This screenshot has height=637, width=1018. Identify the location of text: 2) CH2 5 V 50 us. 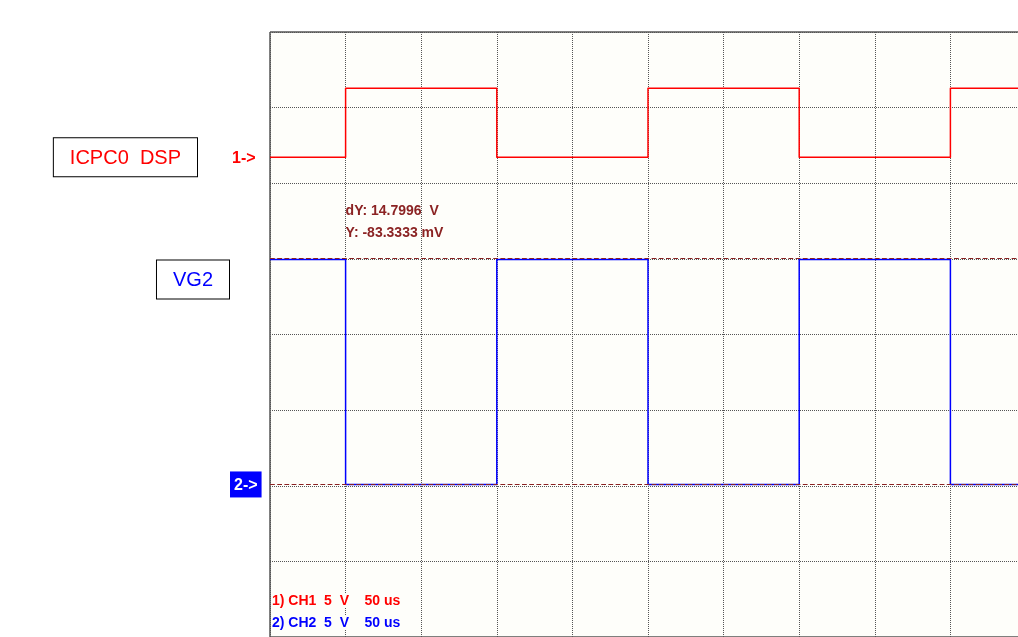
(336, 622).